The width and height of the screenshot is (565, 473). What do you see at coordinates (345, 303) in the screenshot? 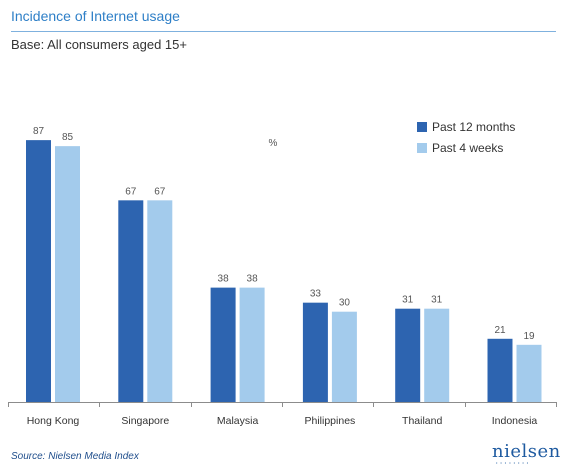
I see `data-label: 30` at bounding box center [345, 303].